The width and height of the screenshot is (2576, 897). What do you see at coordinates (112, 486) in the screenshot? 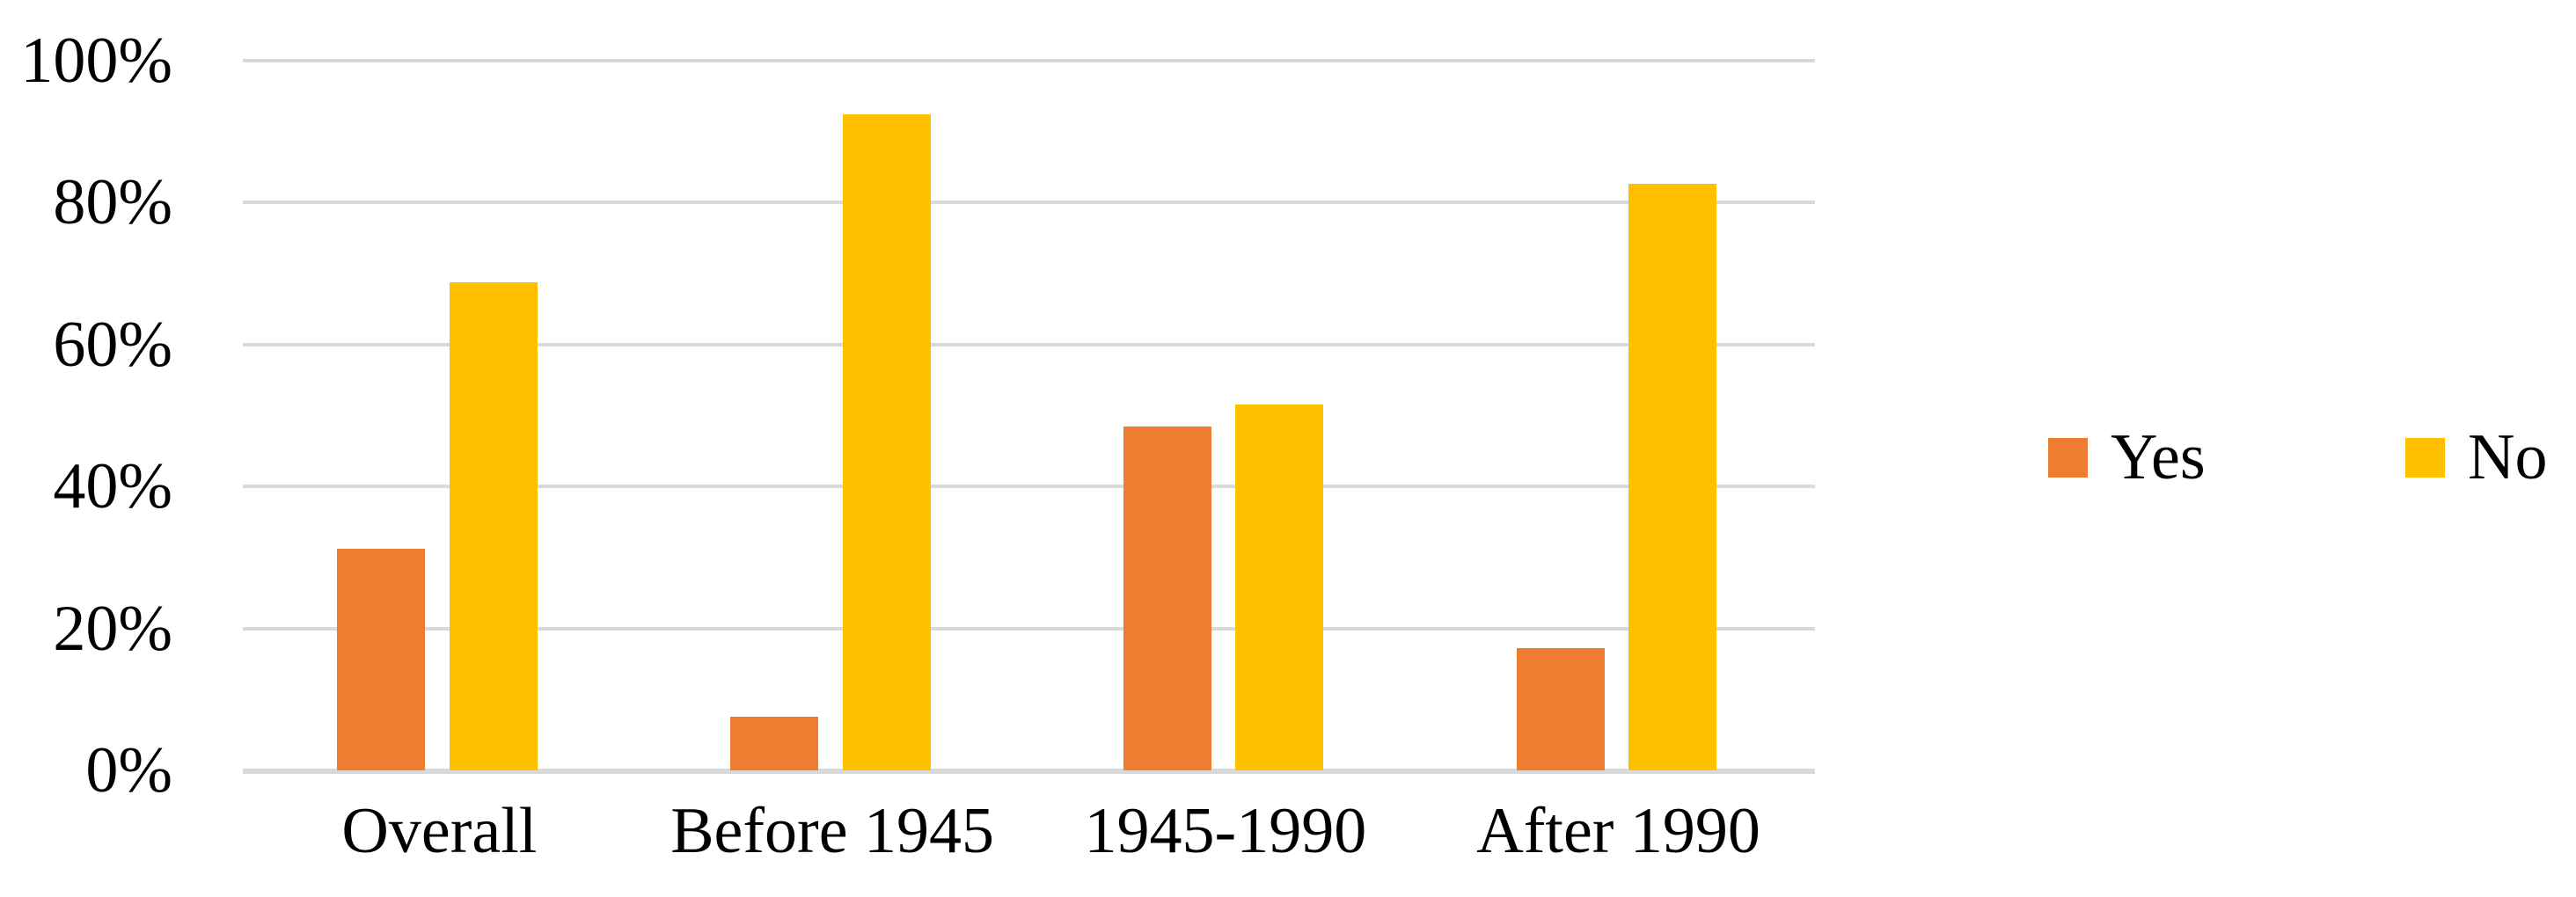
I see `y-axis-tick-label-40: 40%` at bounding box center [112, 486].